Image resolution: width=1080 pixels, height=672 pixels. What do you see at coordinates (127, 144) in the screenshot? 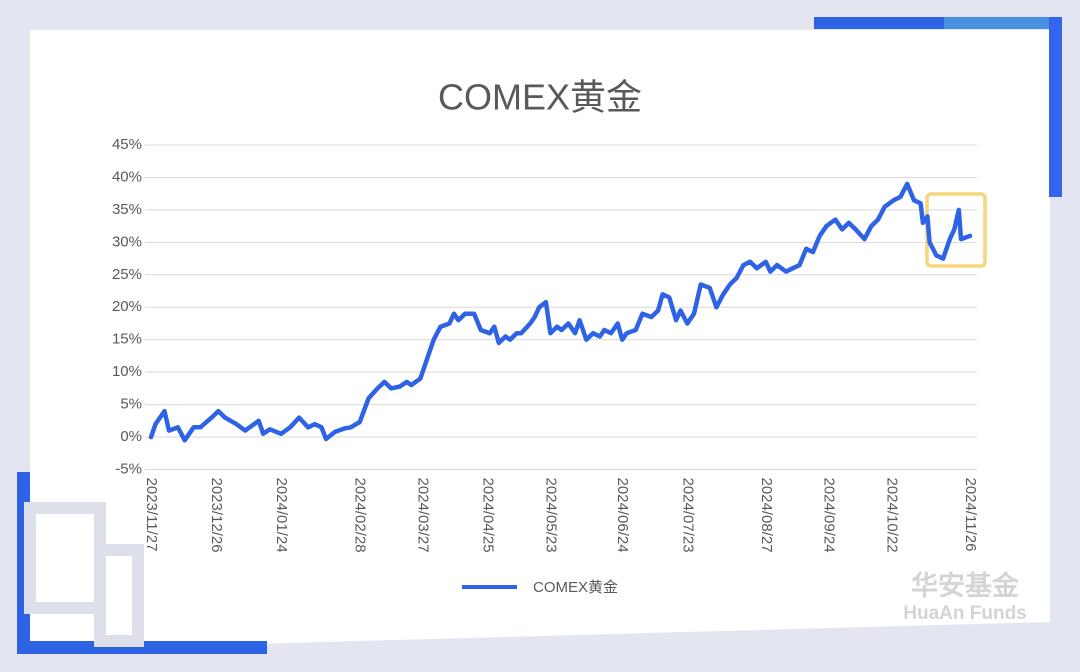
I see `y-tick-label: 45%` at bounding box center [127, 144].